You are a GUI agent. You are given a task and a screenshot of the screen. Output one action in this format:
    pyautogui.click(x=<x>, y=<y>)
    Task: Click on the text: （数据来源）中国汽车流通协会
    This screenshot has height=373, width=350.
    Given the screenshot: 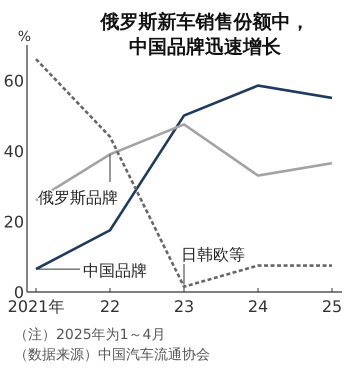 What is the action you would take?
    pyautogui.click(x=112, y=355)
    